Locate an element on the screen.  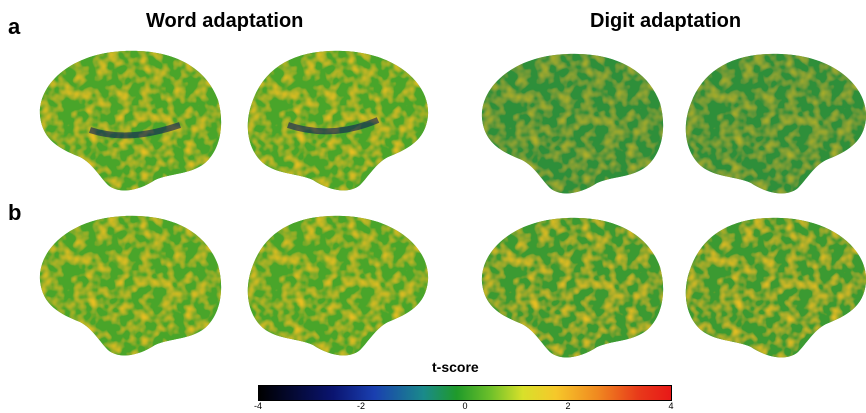
colorbar-tick: 2 is located at coordinates (568, 406).